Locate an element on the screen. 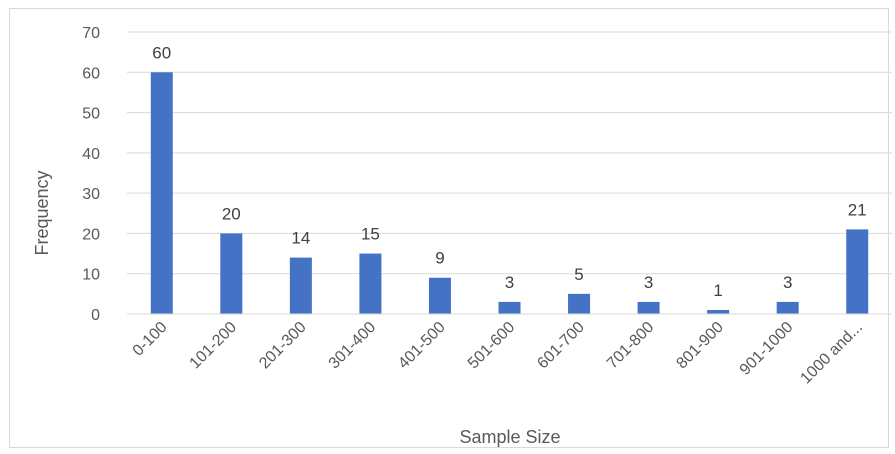  x-tick-label: 0-100 is located at coordinates (150, 339).